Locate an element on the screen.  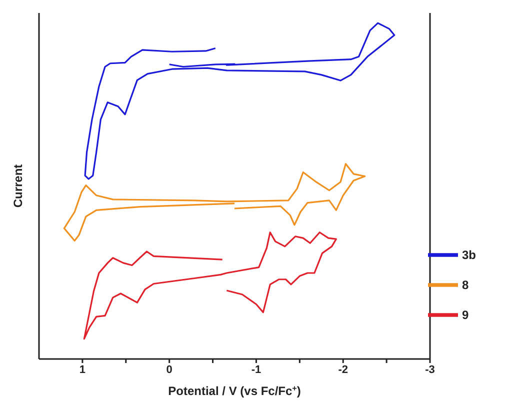
x-tick-label: 0 is located at coordinates (169, 370).